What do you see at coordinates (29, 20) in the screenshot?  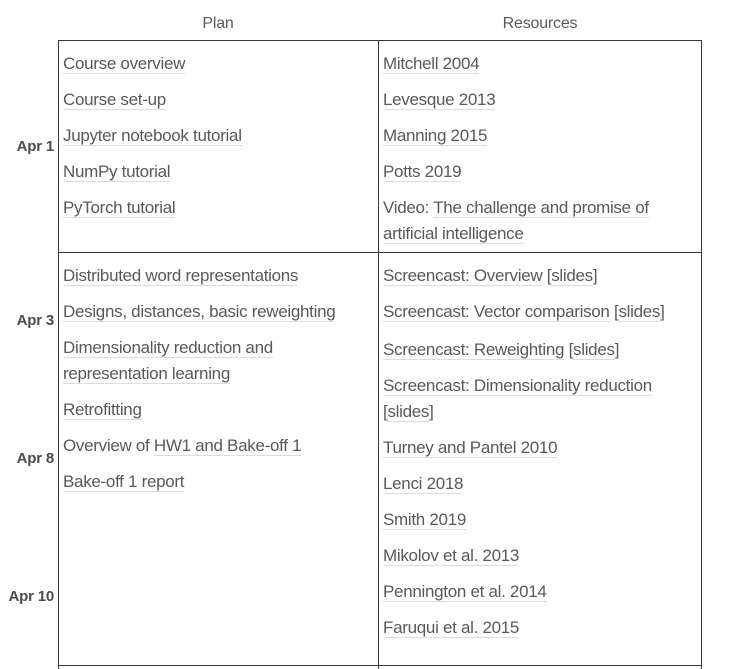 I see `header-gutter` at bounding box center [29, 20].